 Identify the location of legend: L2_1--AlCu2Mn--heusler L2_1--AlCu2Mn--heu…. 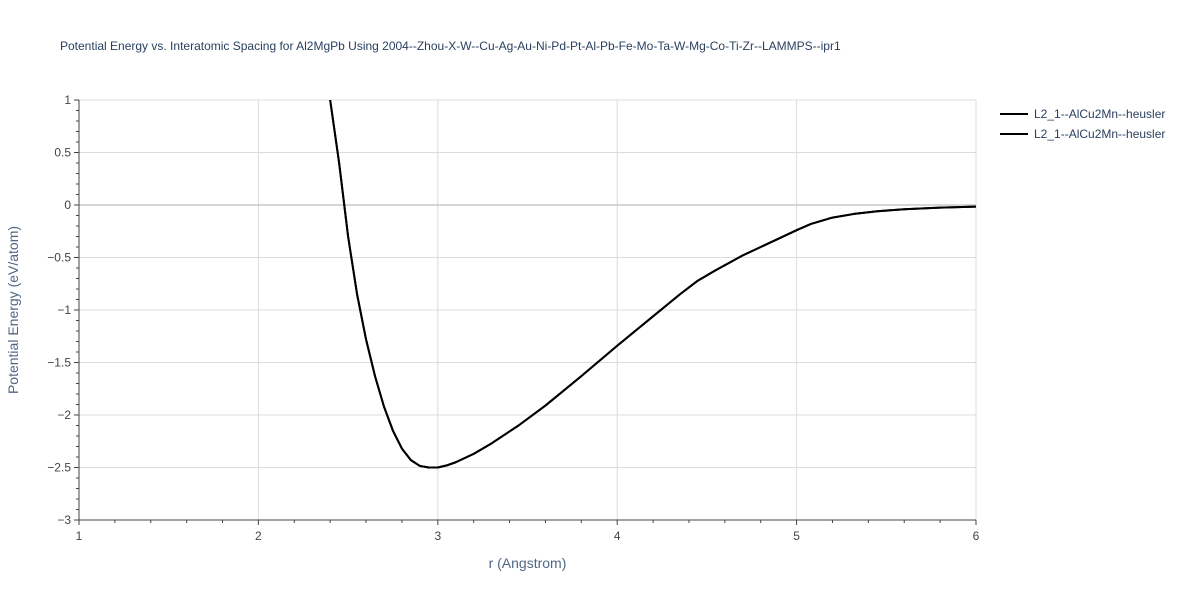
(1082, 124).